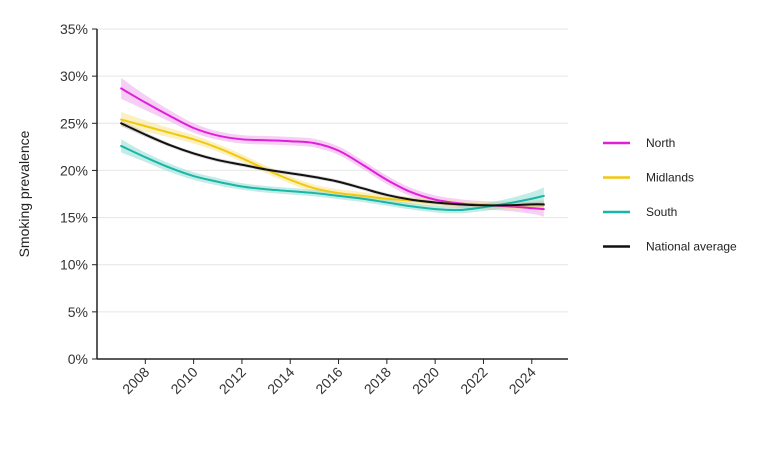  What do you see at coordinates (74, 218) in the screenshot?
I see `y-tick-label: 15%` at bounding box center [74, 218].